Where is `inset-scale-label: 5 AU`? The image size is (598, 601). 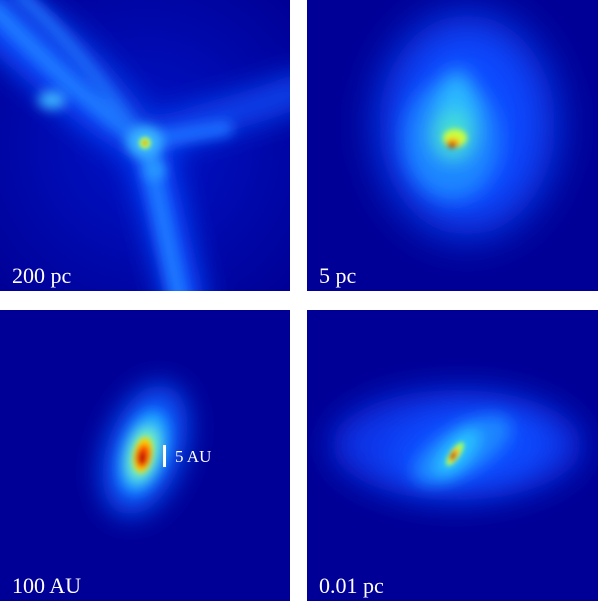
inset-scale-label: 5 AU is located at coordinates (193, 456).